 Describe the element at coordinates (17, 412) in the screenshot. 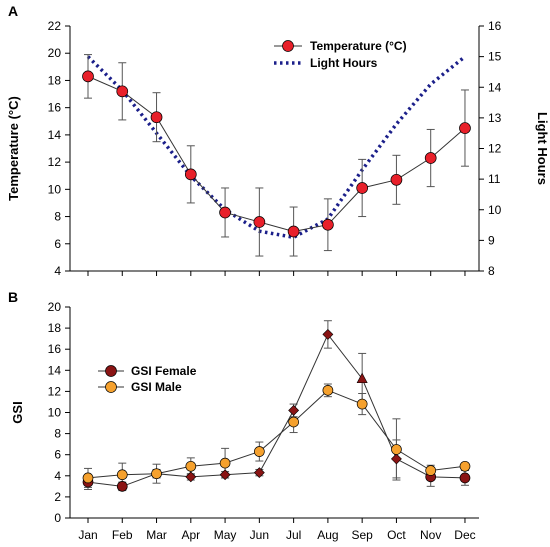

I see `panel-b-y-axis-title: GSI` at that location.